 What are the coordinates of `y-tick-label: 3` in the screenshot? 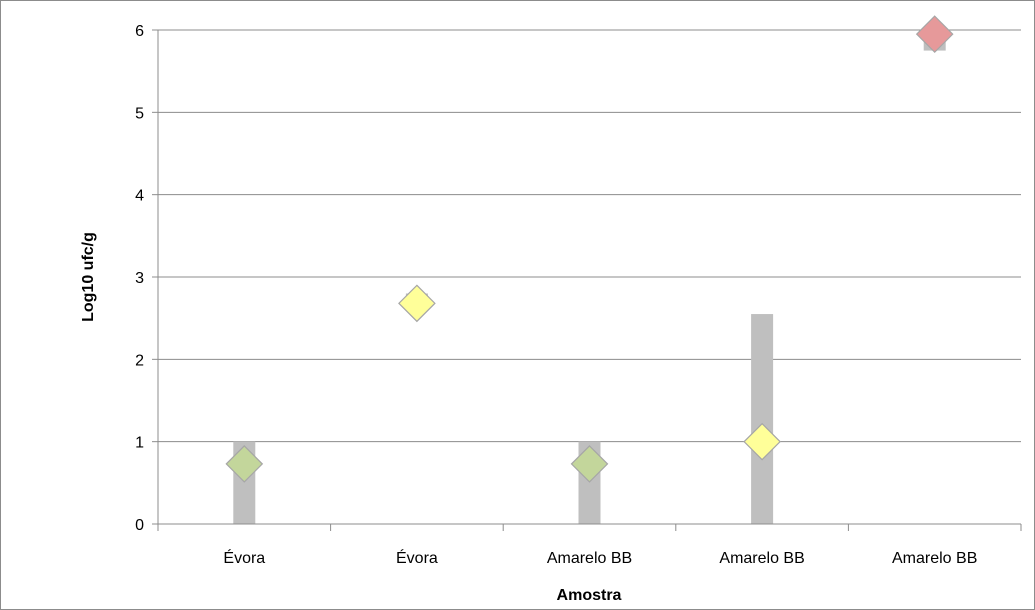 It's located at (139, 278).